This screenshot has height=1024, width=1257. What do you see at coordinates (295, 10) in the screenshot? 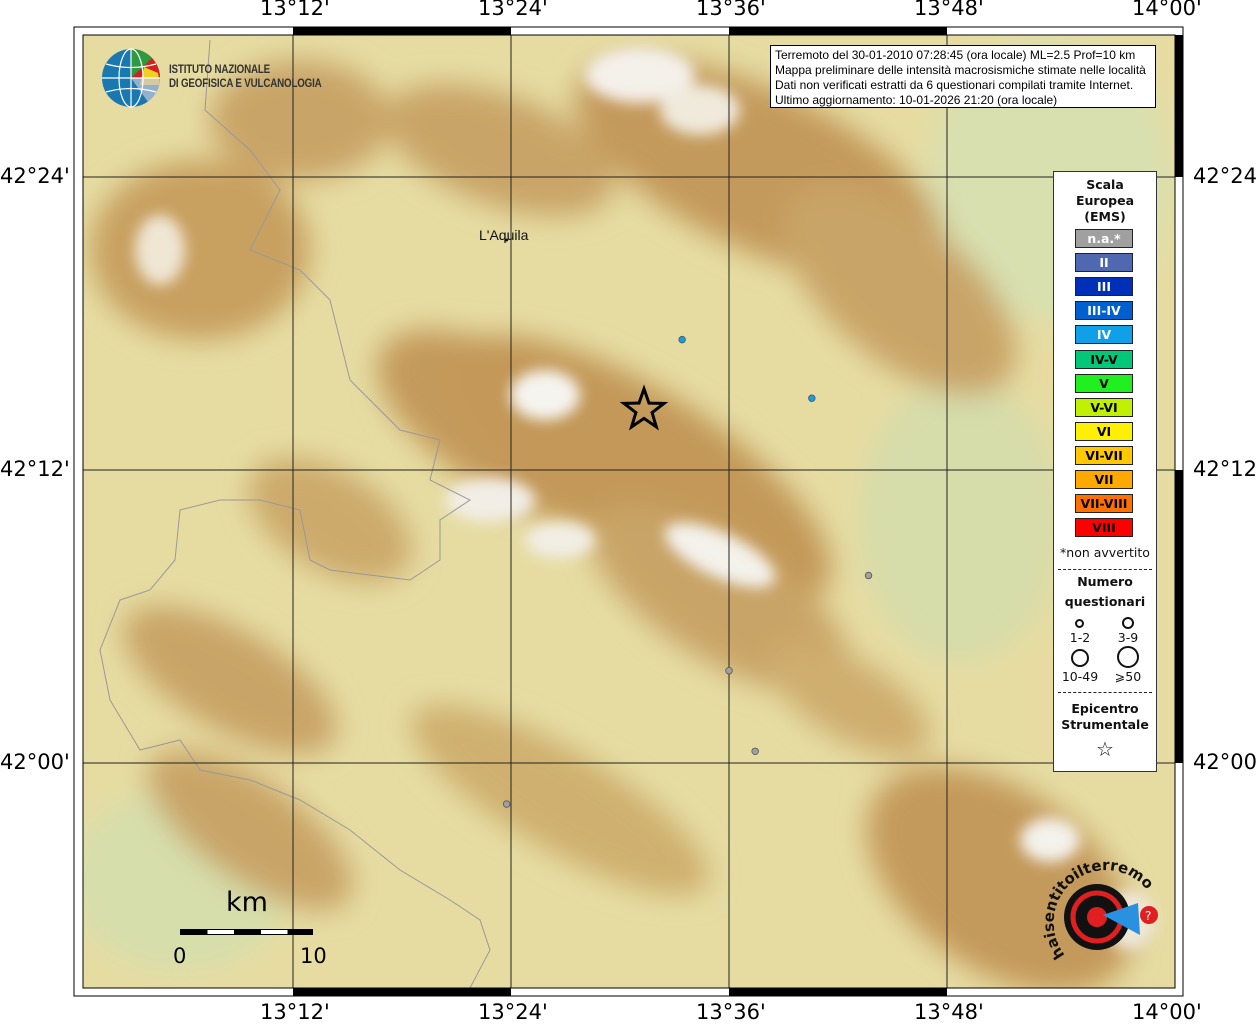
I see `lon-tick-top: 13°12'` at bounding box center [295, 10].